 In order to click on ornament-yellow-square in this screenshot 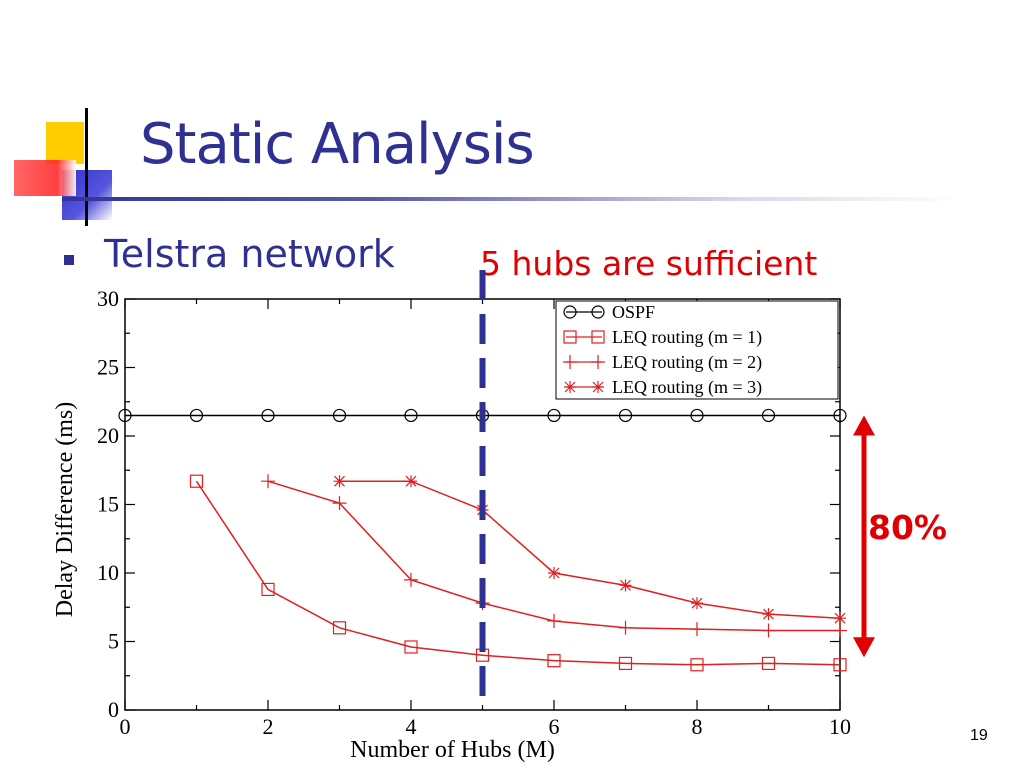, I will do `click(65, 143)`.